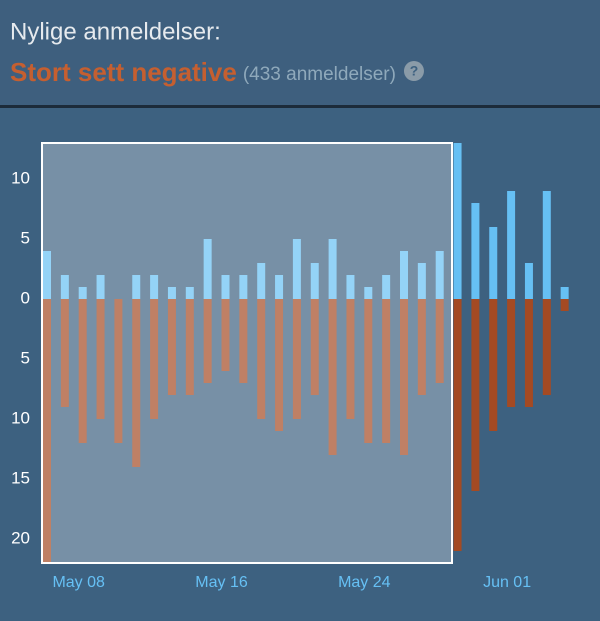 The image size is (600, 621). I want to click on y-tick-label: 0, so click(25, 297).